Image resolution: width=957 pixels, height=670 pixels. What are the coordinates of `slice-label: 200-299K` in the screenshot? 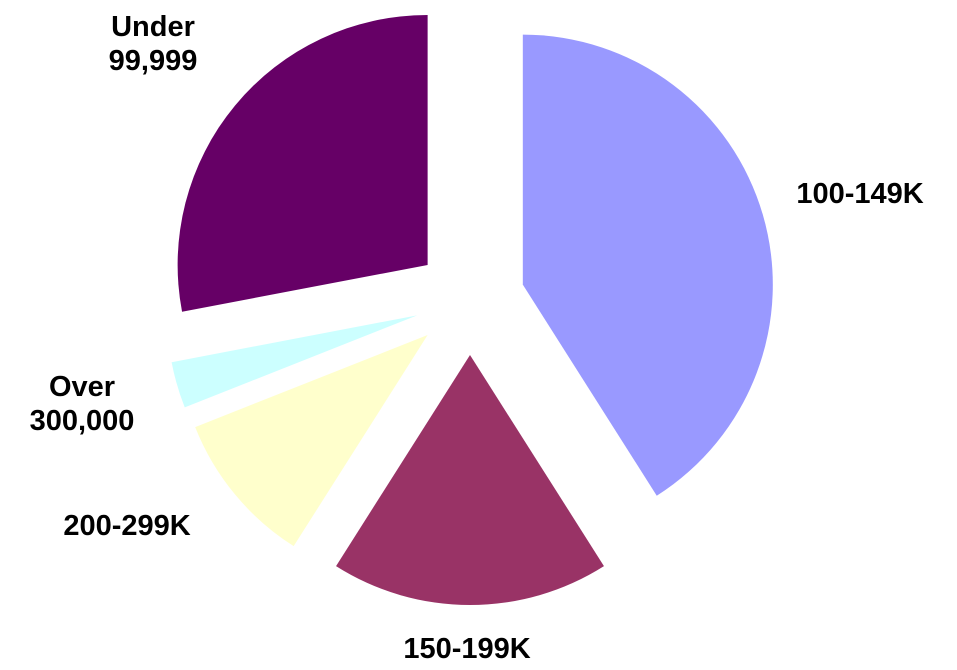 It's located at (126, 526).